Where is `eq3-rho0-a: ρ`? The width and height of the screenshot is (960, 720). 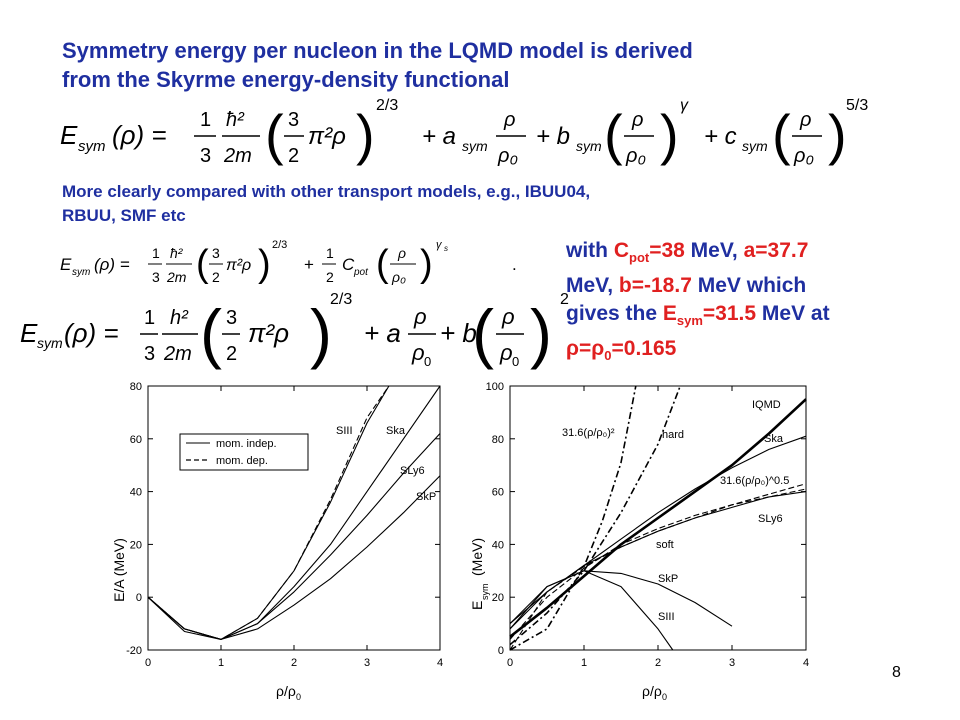 eq3-rho0-a: ρ is located at coordinates (418, 352).